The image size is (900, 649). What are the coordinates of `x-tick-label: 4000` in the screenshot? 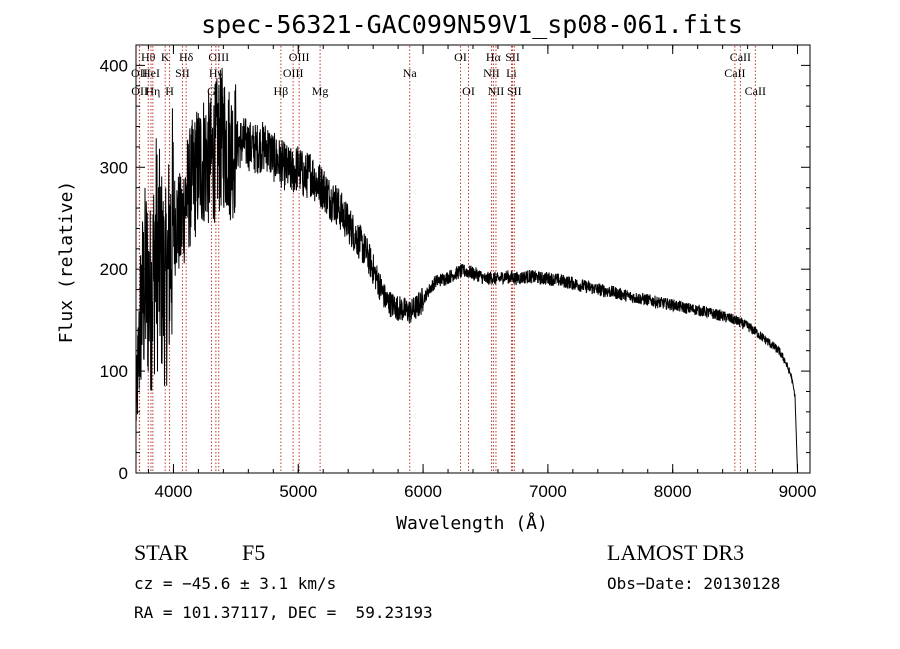 It's located at (174, 491).